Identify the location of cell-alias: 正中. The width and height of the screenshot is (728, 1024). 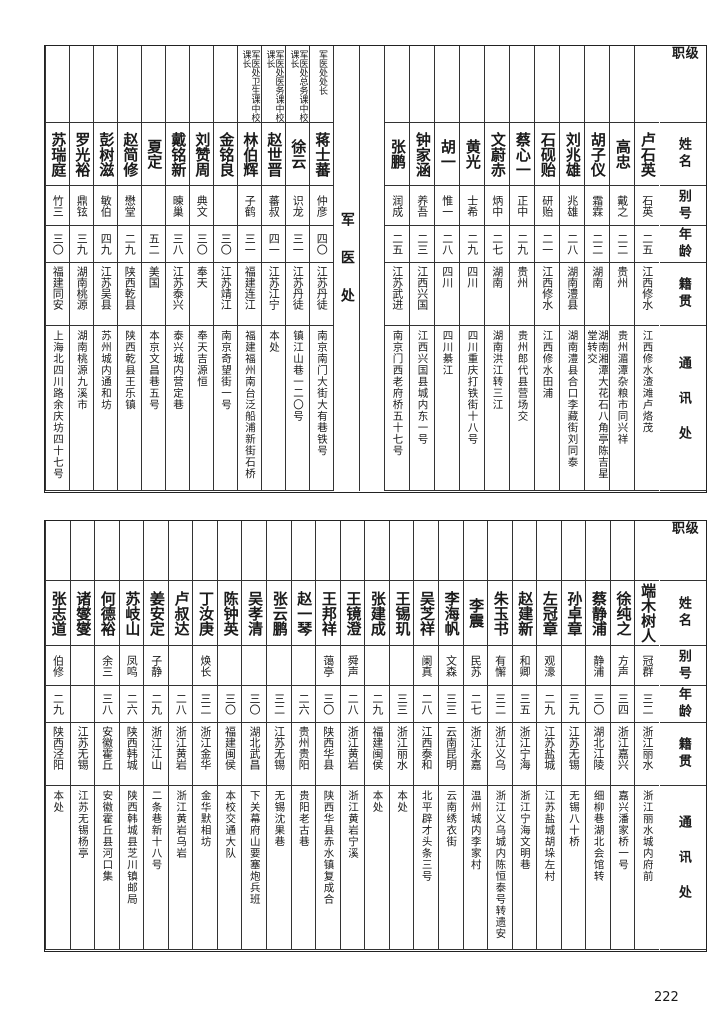
(521, 206).